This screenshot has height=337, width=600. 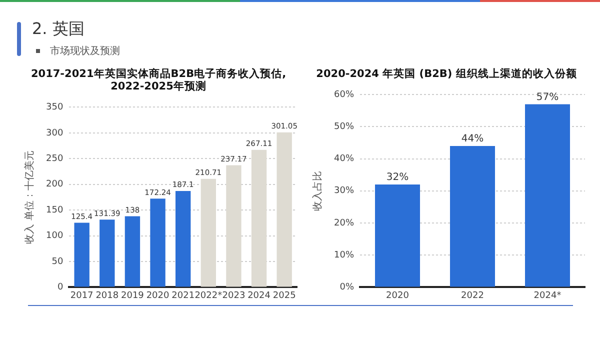 What do you see at coordinates (318, 190) in the screenshot?
I see `y-axis-title: 收入占比` at bounding box center [318, 190].